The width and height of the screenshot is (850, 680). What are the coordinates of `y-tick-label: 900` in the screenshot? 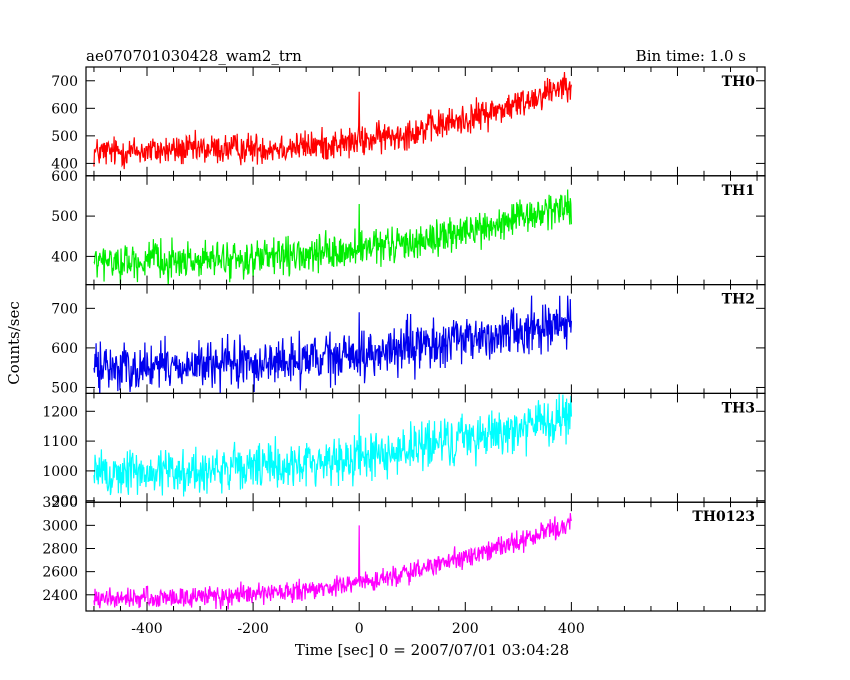 It's located at (64, 502).